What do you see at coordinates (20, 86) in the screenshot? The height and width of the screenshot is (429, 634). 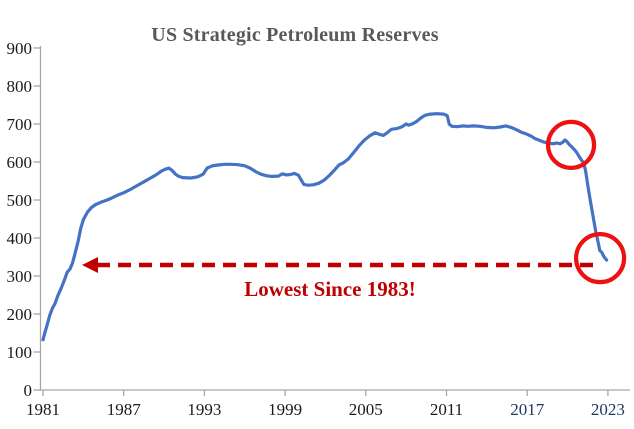 I see `y-tick-label: 800` at bounding box center [20, 86].